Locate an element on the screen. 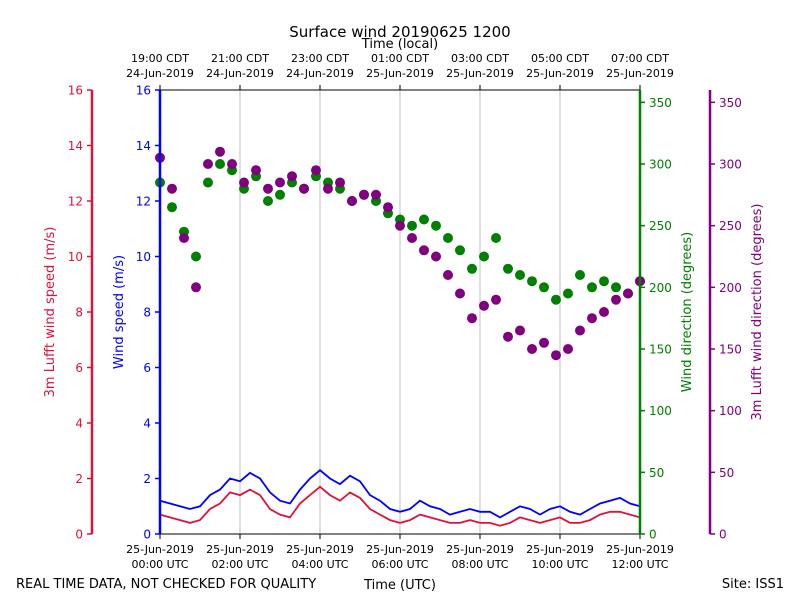 The width and height of the screenshot is (800, 600). top-tick-time: 23:00 CDT is located at coordinates (320, 58).